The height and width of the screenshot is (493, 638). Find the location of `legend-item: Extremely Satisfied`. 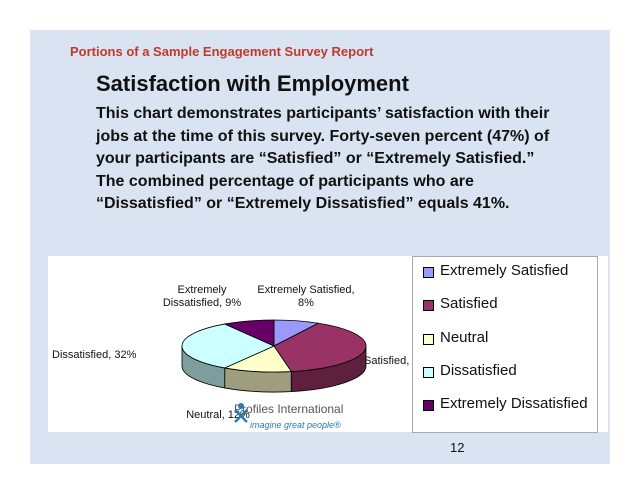

legend-item: Extremely Satisfied is located at coordinates (506, 270).